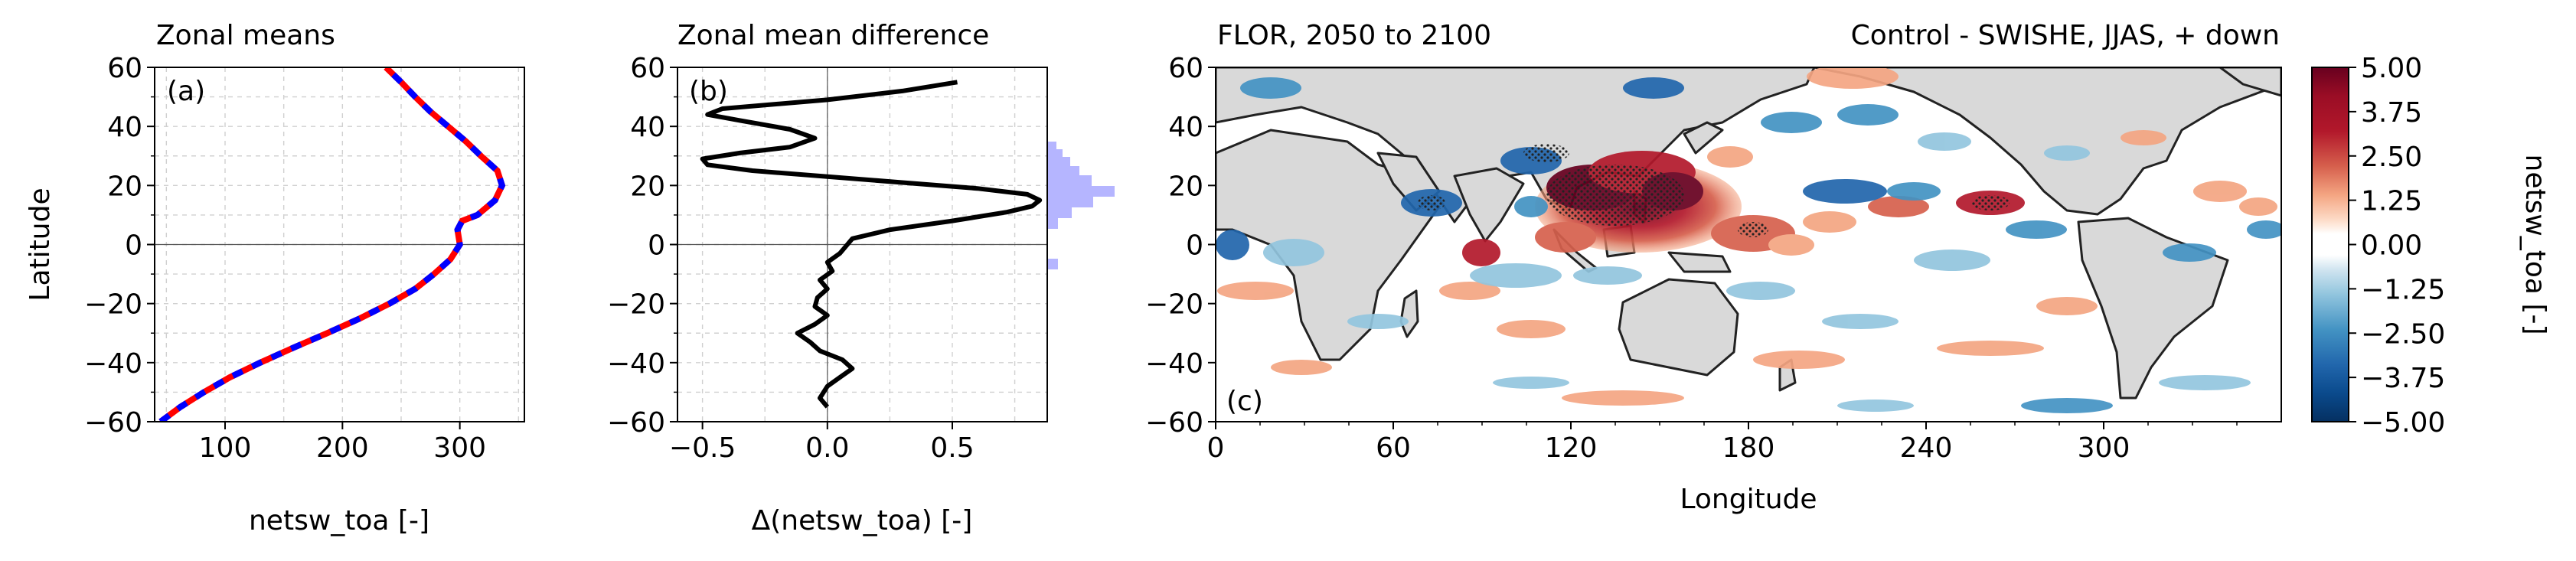 Image resolution: width=2576 pixels, height=561 pixels. What do you see at coordinates (339, 521) in the screenshot?
I see `panel-a-xlabel: netsw_toa [-]` at bounding box center [339, 521].